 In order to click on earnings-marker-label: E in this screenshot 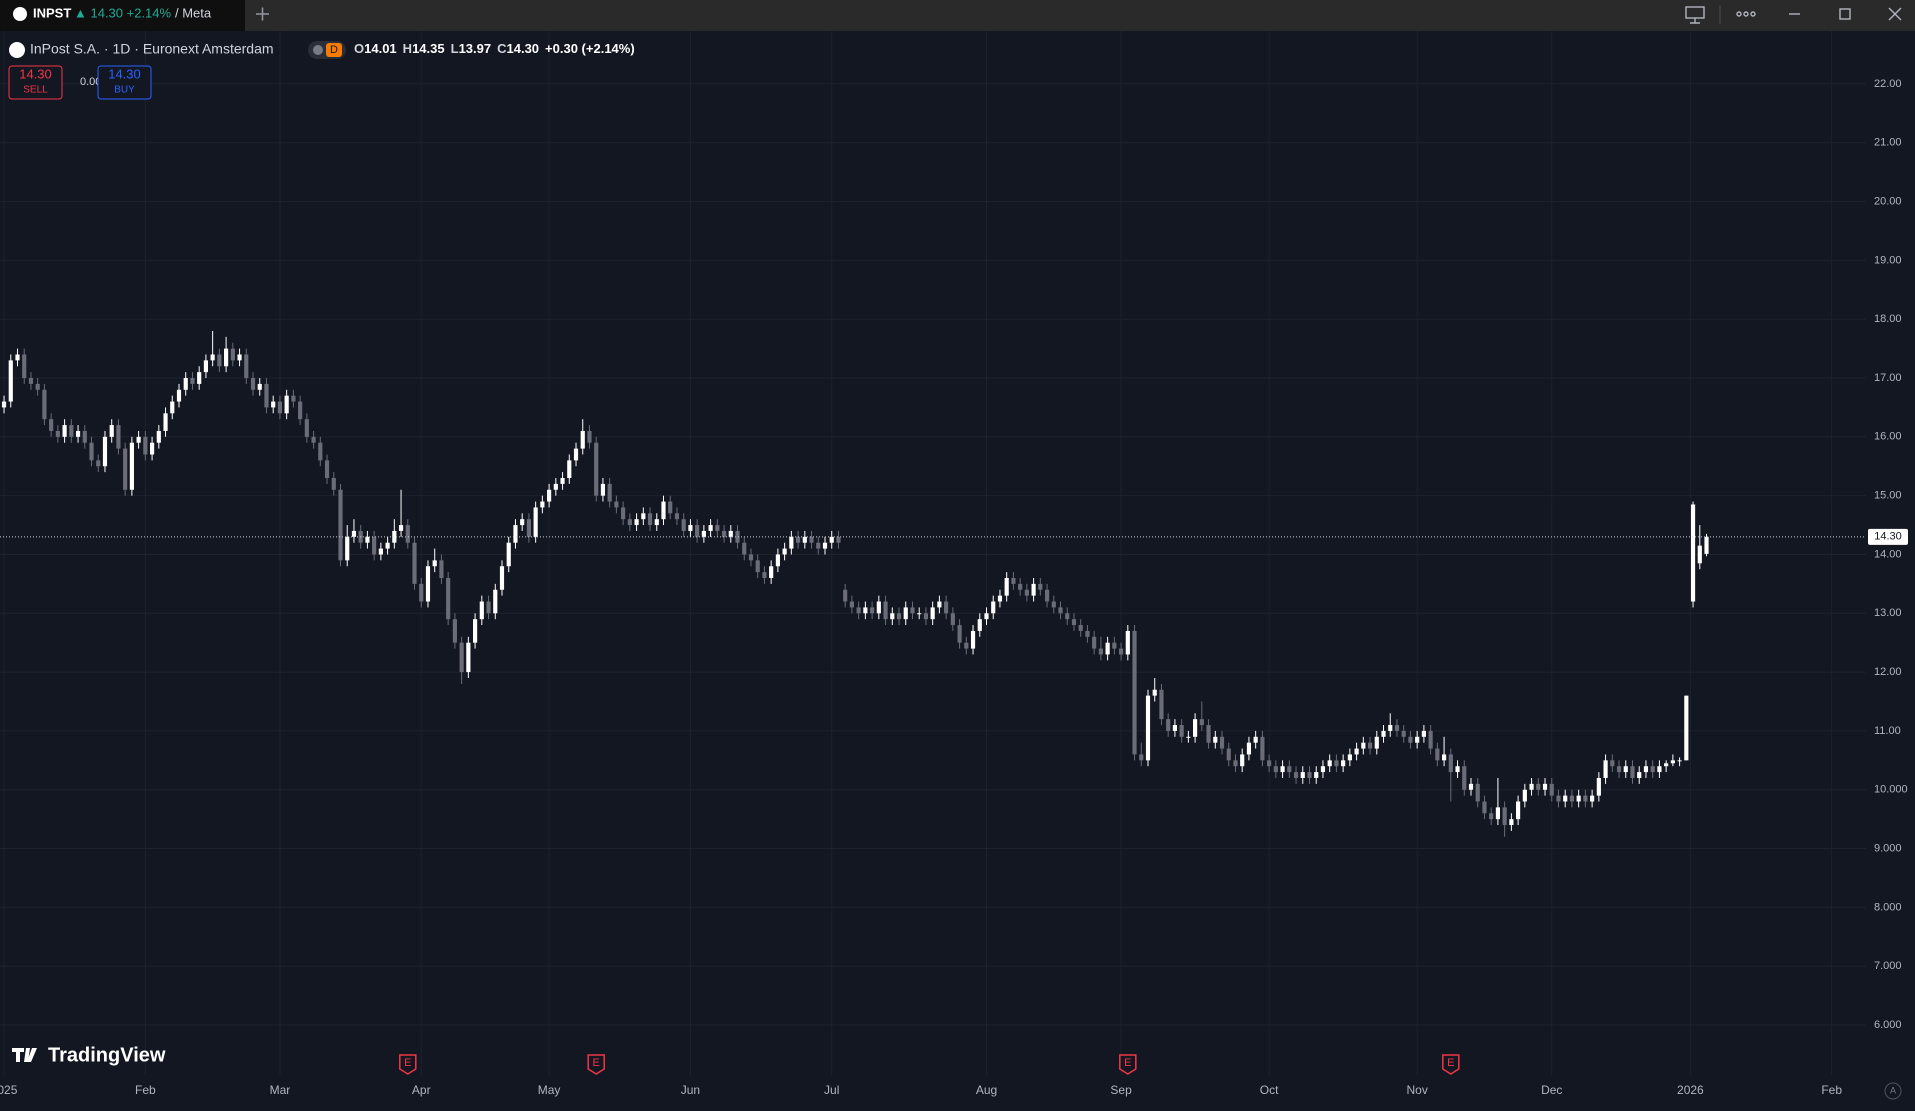, I will do `click(407, 1063)`.